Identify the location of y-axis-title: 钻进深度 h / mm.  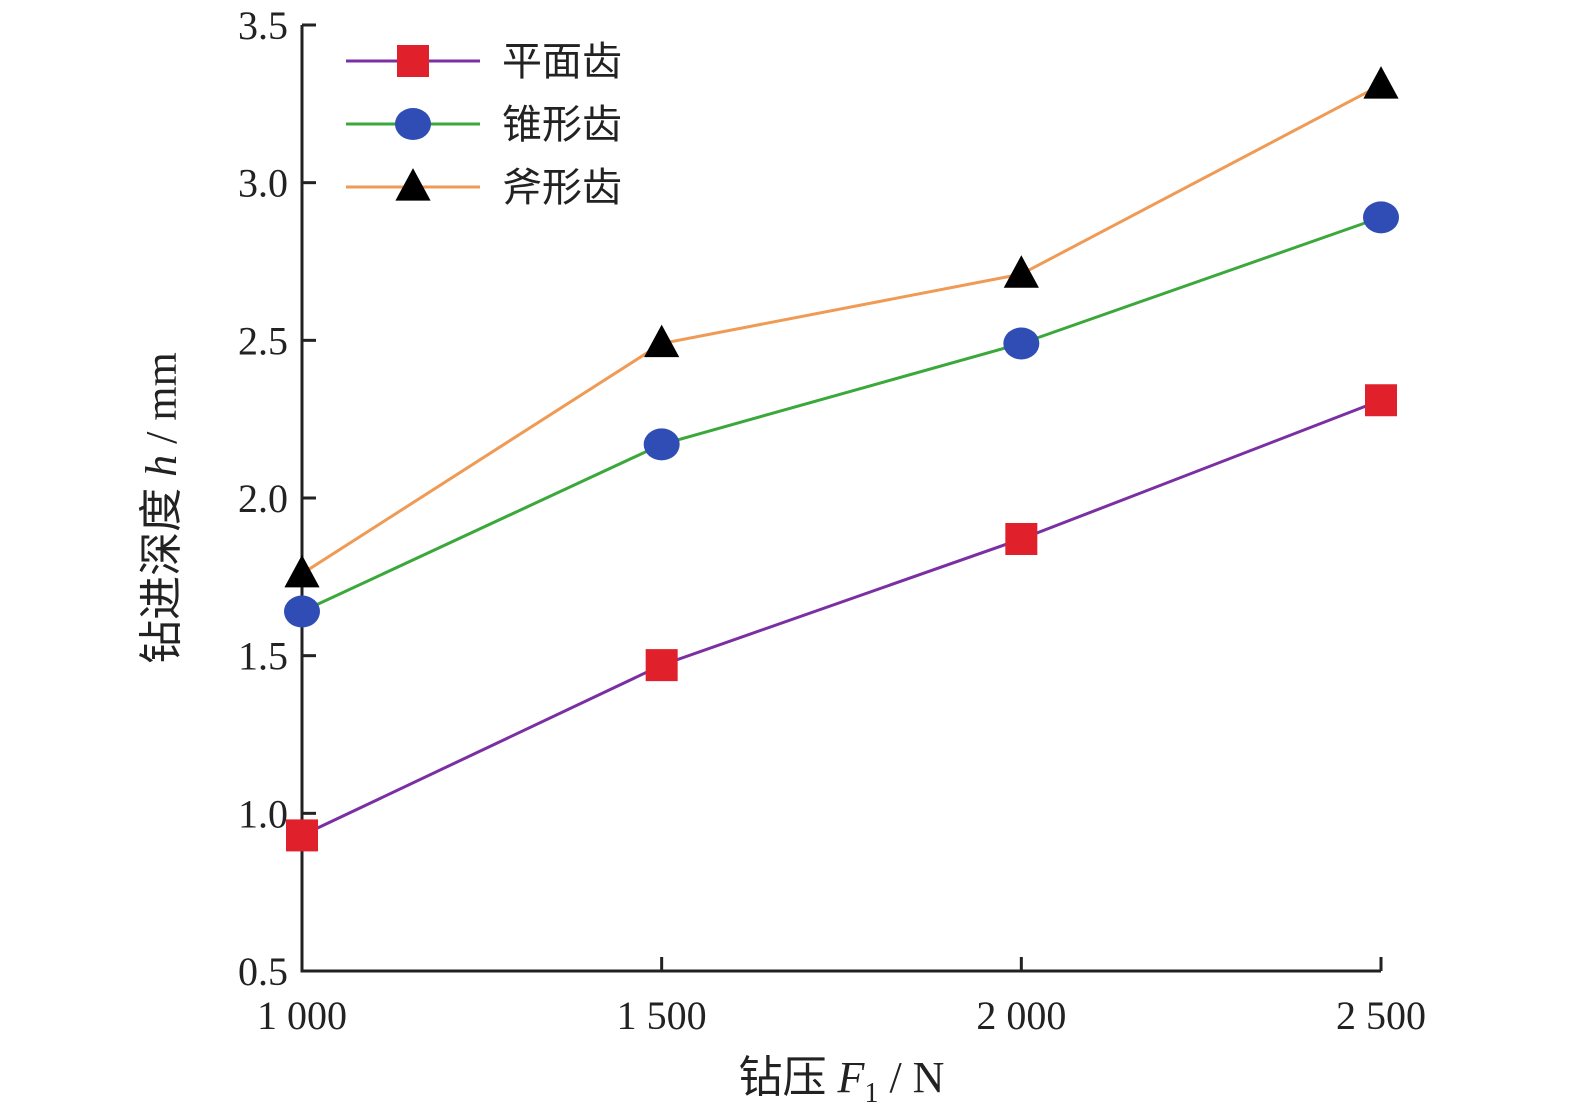
(161, 508).